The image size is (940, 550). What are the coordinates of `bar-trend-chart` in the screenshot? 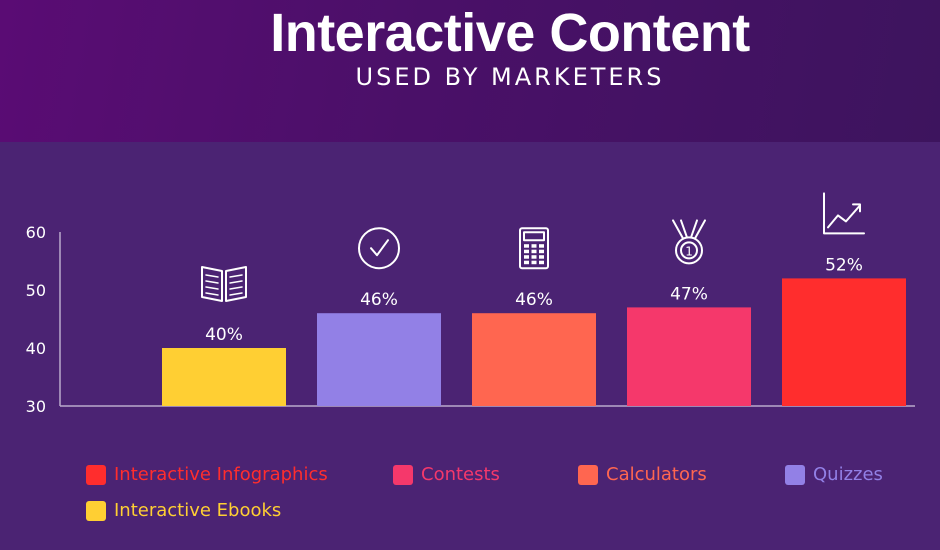 It's located at (844, 342).